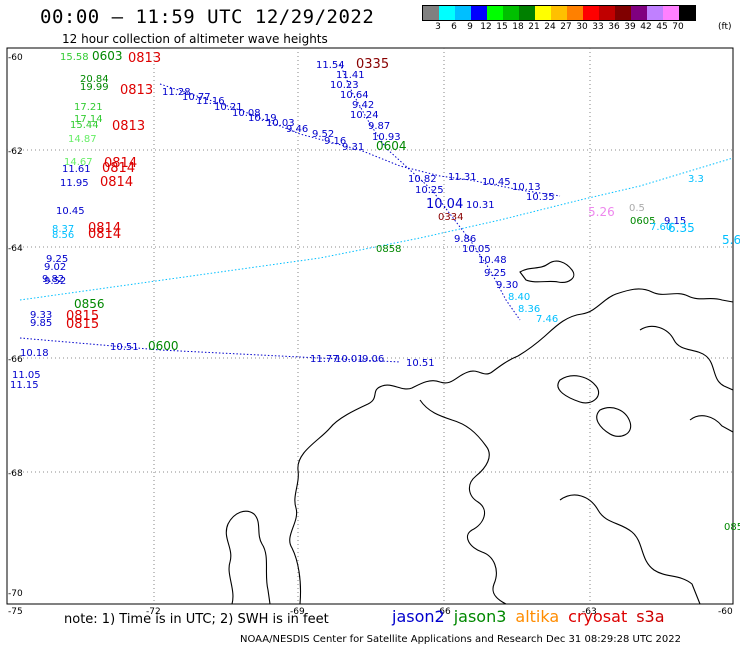  I want to click on pass-time-label: 0604, so click(391, 146).